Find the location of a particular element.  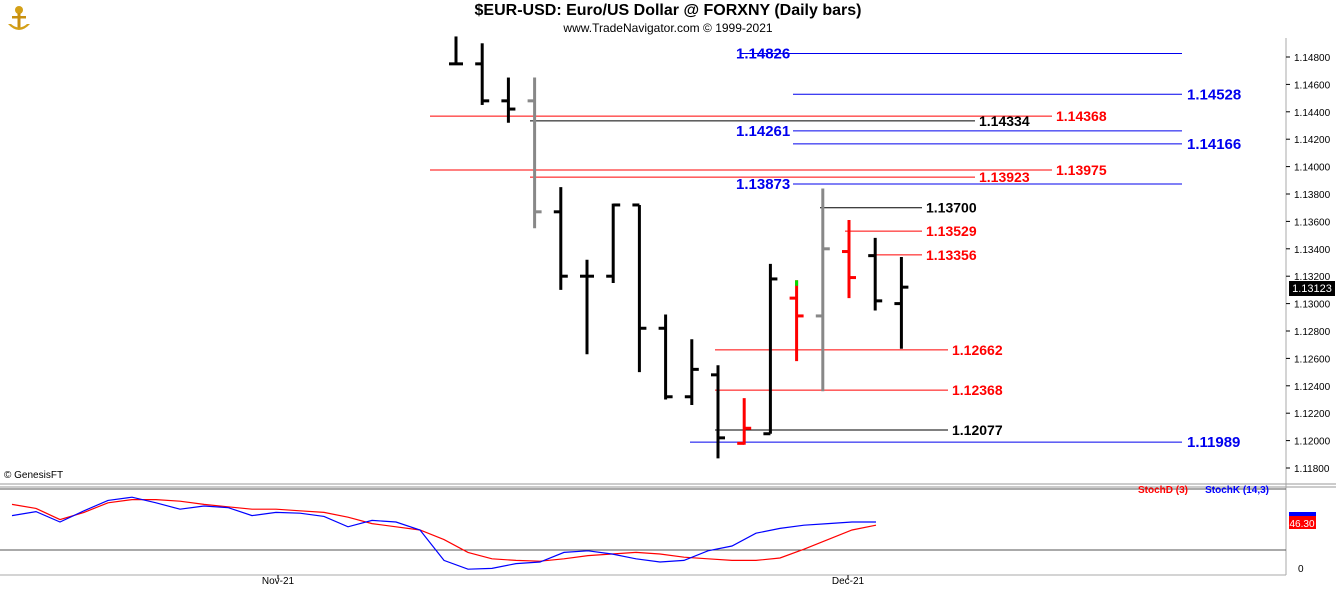

tradenavigator-logo-icon is located at coordinates (19, 18).